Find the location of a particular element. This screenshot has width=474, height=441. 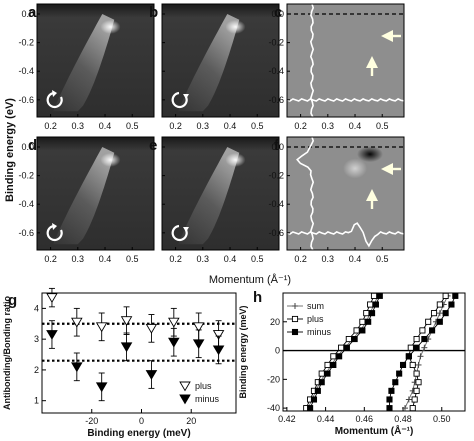

y-tick-label: -0.6 is located at coordinates (276, 100).